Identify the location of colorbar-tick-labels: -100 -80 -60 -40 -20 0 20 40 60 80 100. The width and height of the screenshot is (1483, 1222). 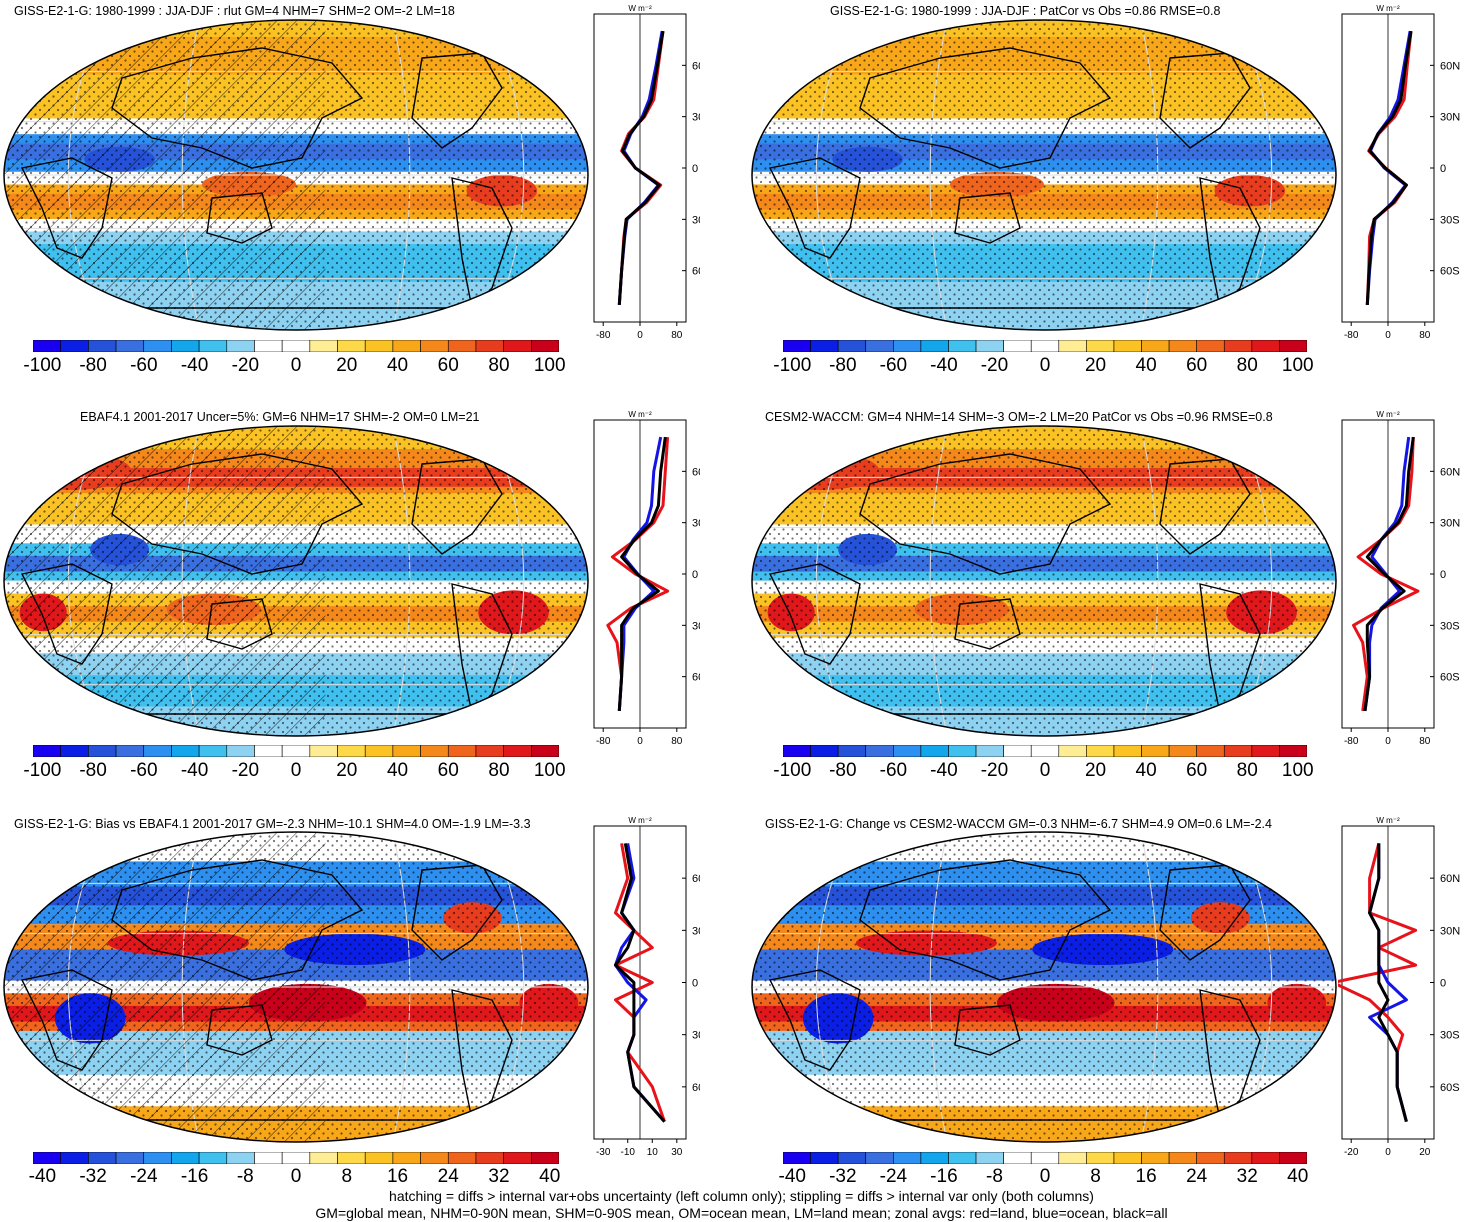
(296, 366).